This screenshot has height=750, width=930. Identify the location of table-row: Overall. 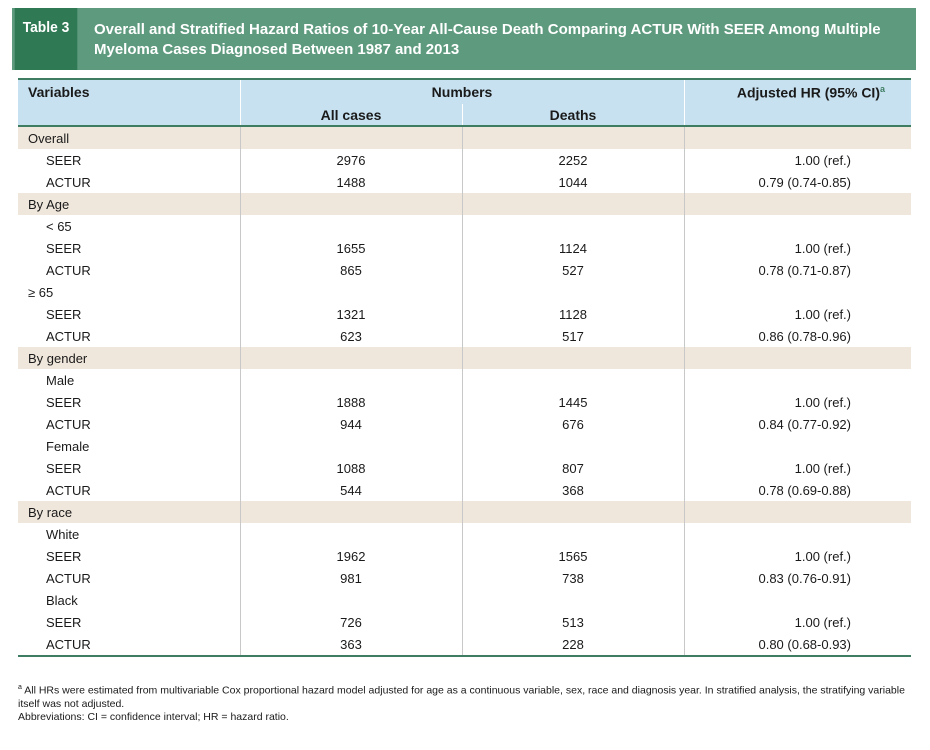
(464, 137).